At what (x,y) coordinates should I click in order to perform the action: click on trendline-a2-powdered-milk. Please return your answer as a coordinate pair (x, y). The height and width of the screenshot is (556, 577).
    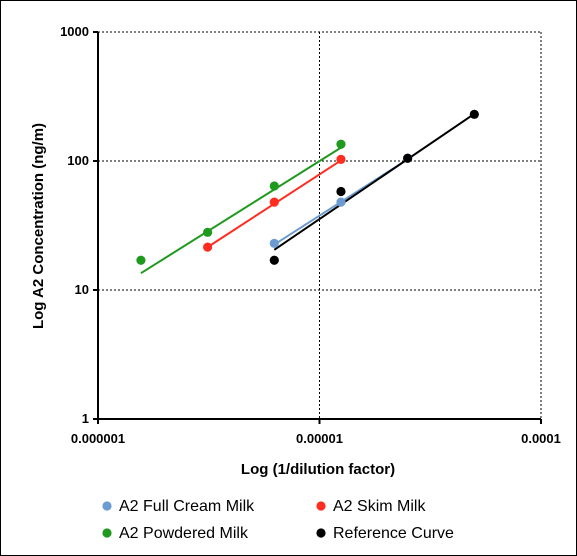
    Looking at the image, I should click on (241, 210).